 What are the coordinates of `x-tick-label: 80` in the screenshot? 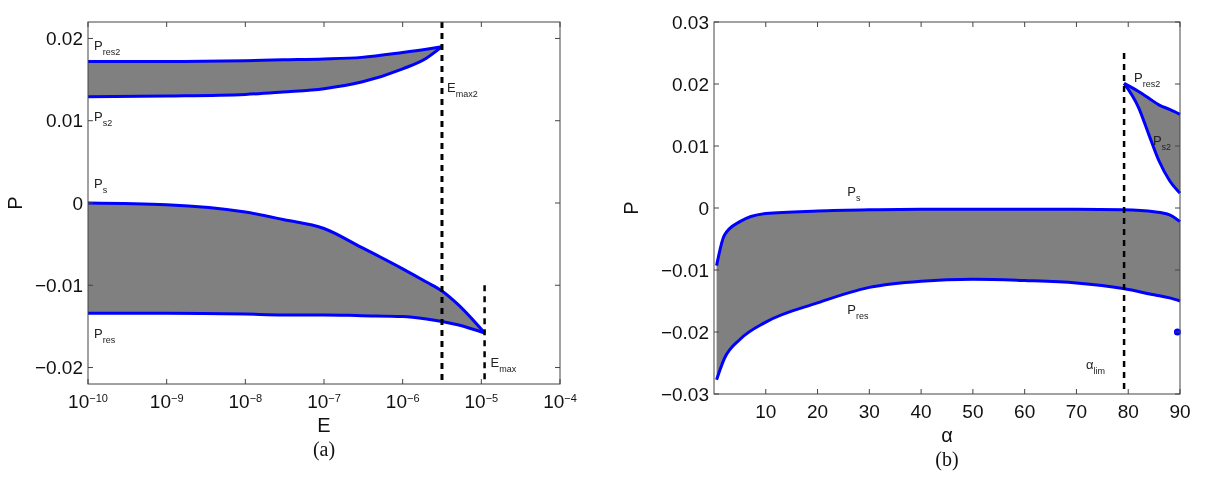 It's located at (1128, 411).